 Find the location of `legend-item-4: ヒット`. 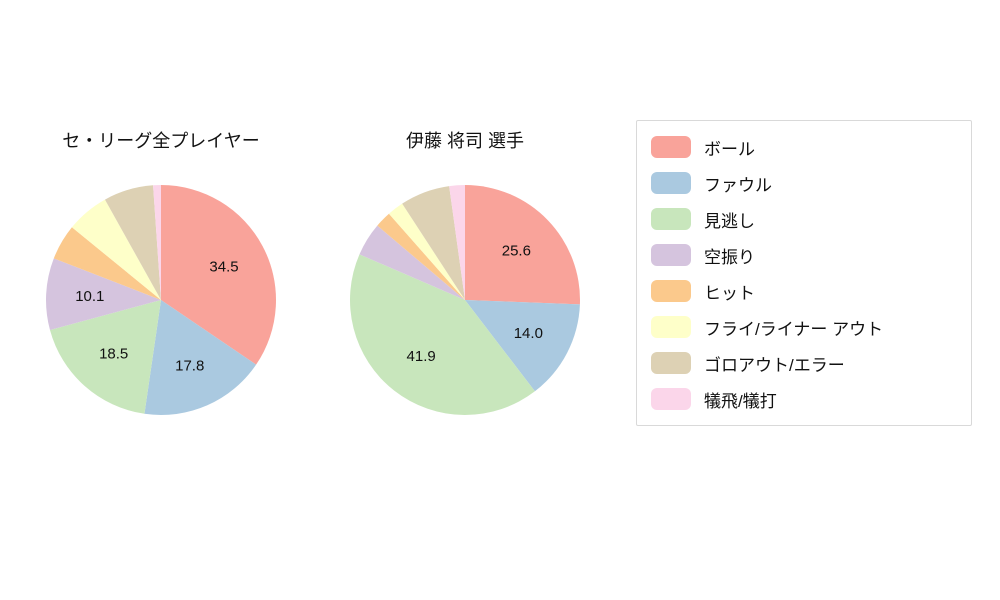

legend-item-4: ヒット is located at coordinates (811, 291).